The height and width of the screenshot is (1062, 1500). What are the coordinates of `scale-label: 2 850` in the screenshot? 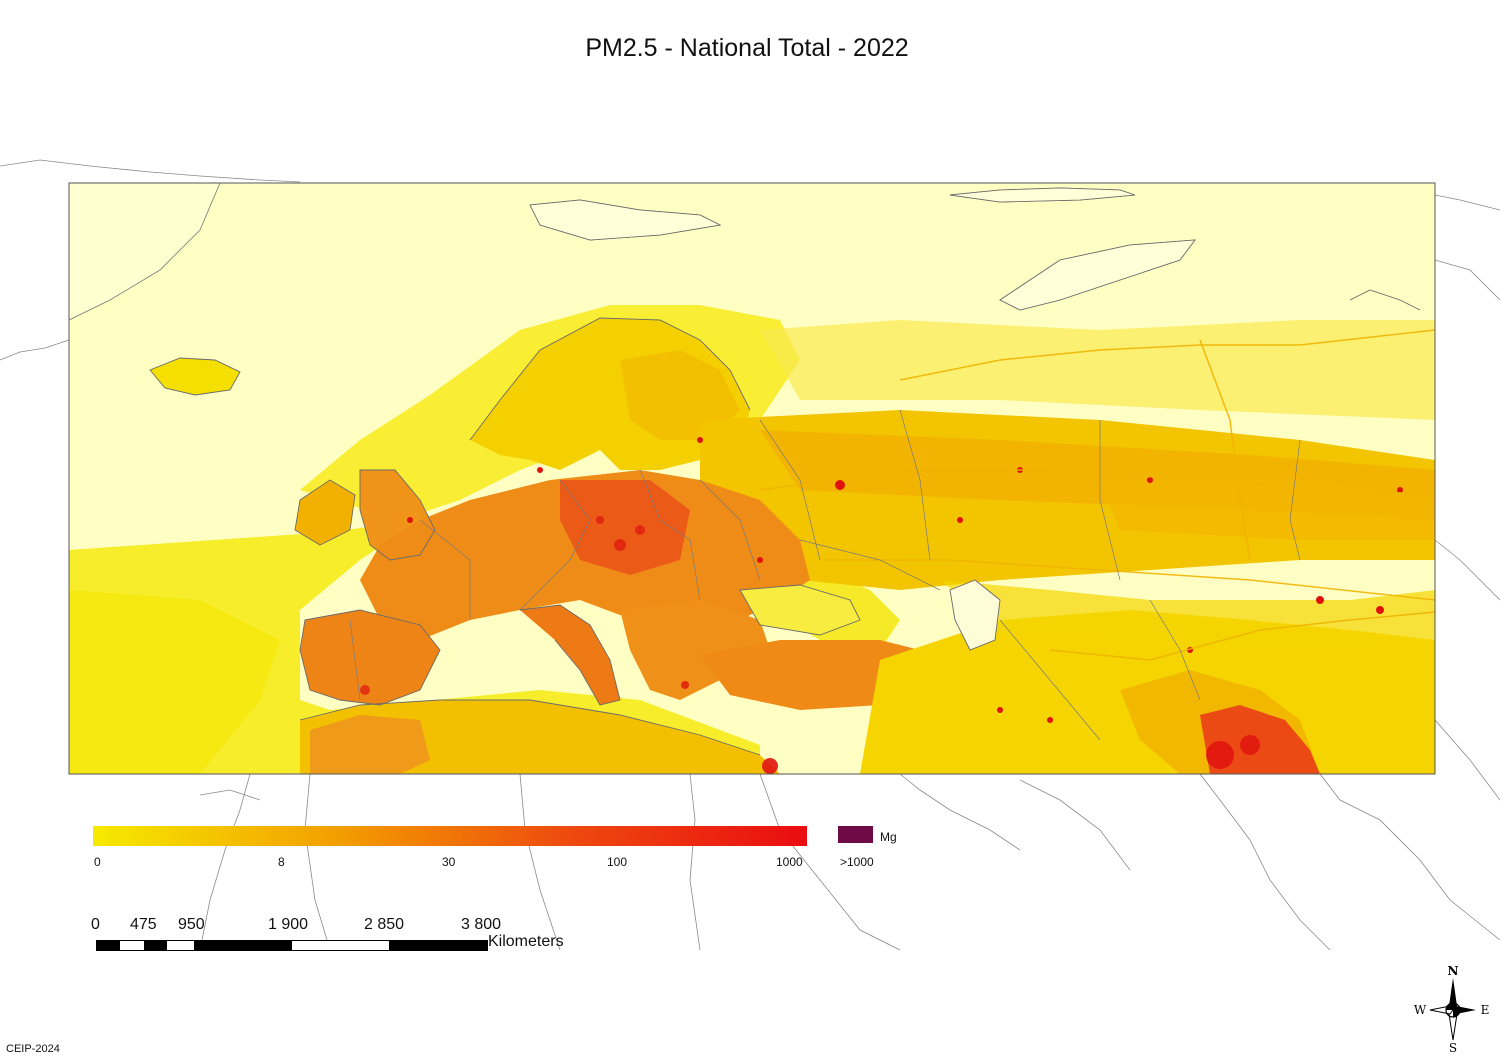 It's located at (384, 924).